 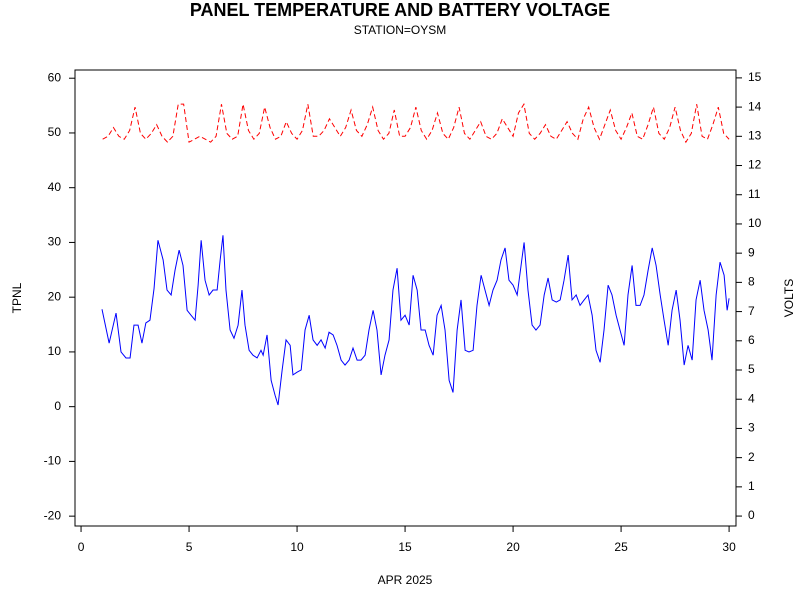 What do you see at coordinates (55, 187) in the screenshot?
I see `y-tick-label: 40` at bounding box center [55, 187].